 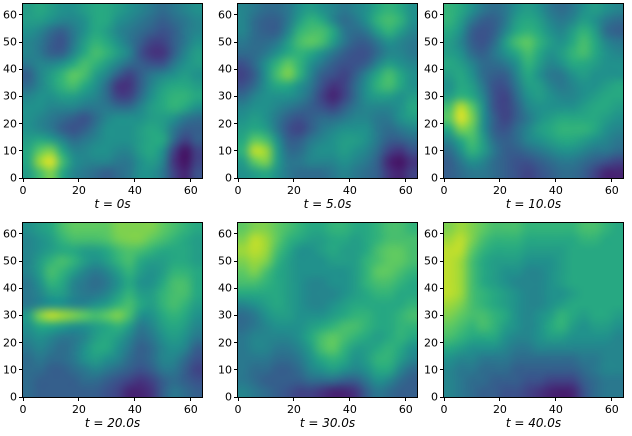 What do you see at coordinates (327, 91) in the screenshot?
I see `heatmap-canvas-t5` at bounding box center [327, 91].